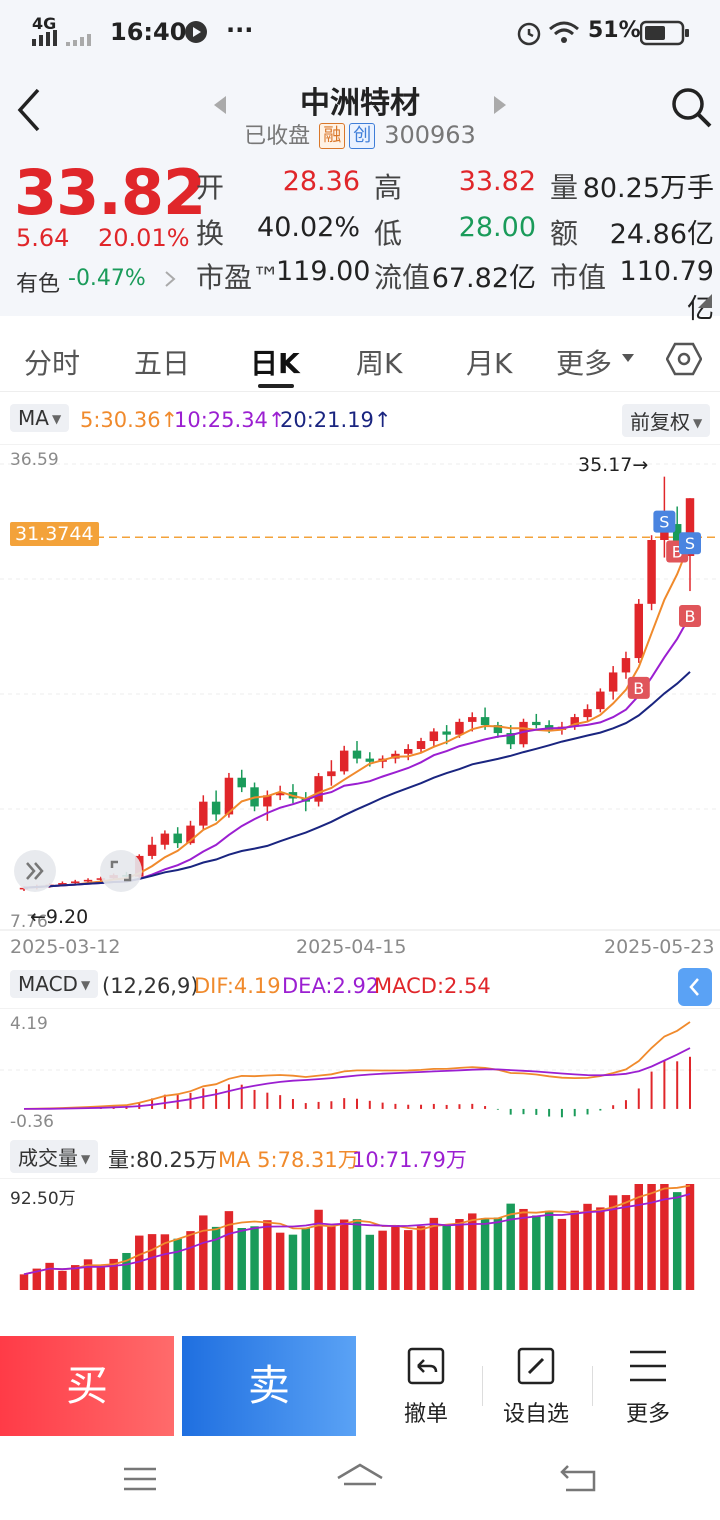  Describe the element at coordinates (578, 277) in the screenshot. I see `market-cap-label: 市值` at that location.